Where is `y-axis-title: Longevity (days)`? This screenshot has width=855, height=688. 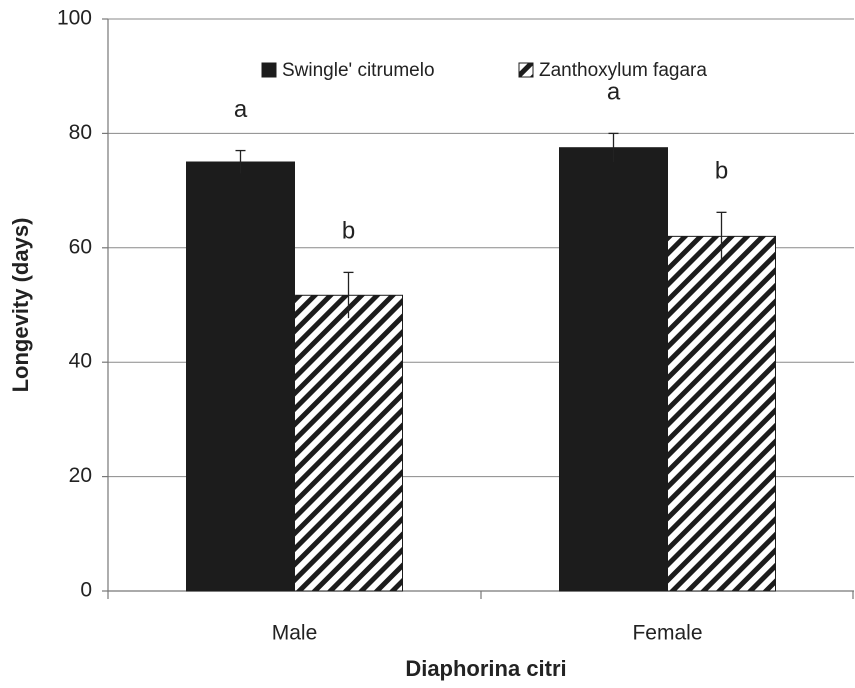 y-axis-title: Longevity (days) is located at coordinates (20, 305).